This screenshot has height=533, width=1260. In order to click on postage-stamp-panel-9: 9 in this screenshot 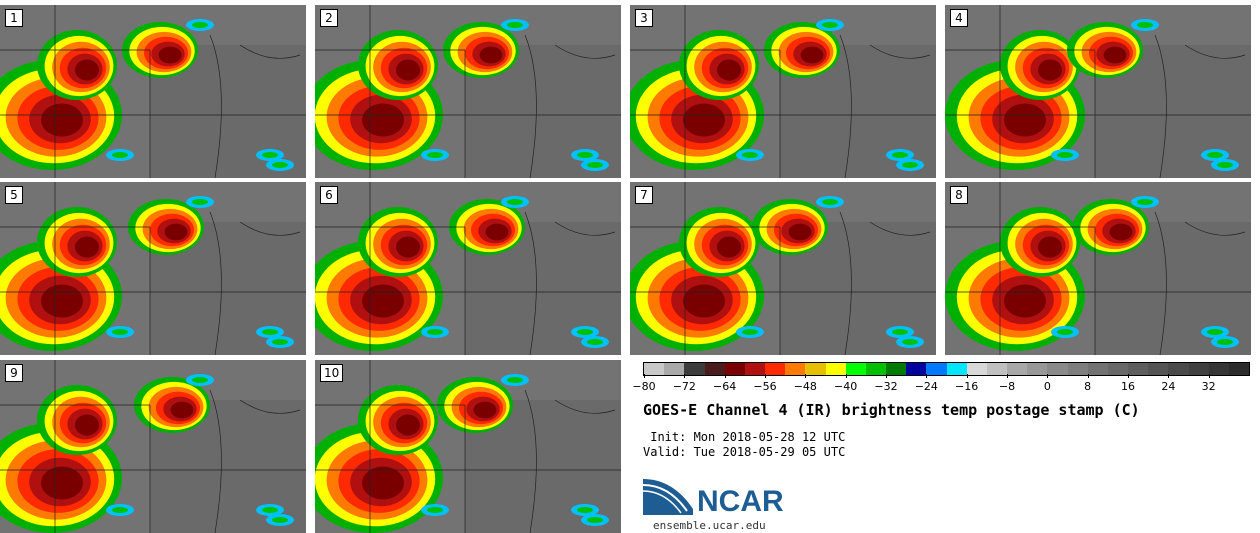, I will do `click(153, 446)`.